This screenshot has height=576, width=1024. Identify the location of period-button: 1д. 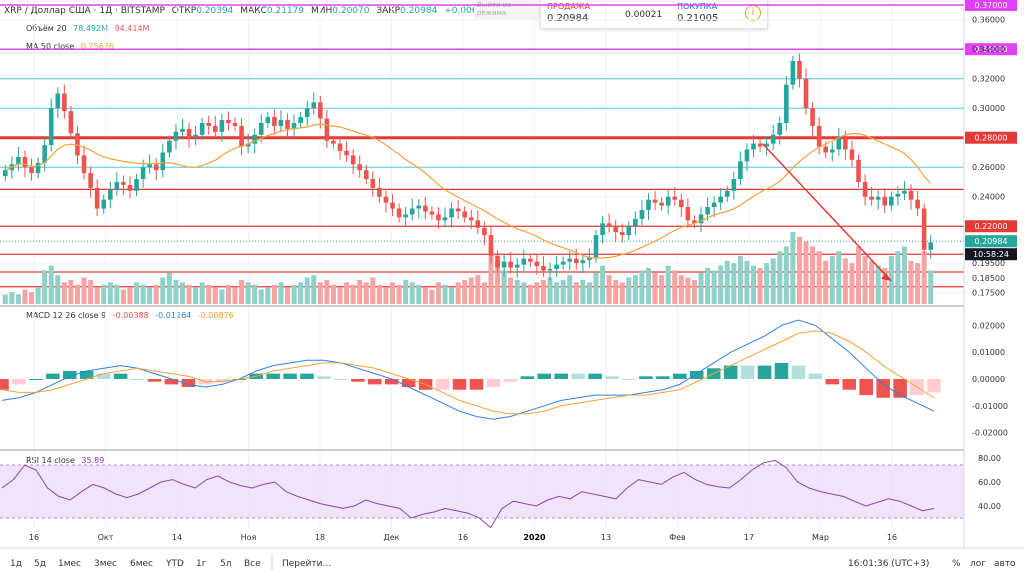
(16, 564).